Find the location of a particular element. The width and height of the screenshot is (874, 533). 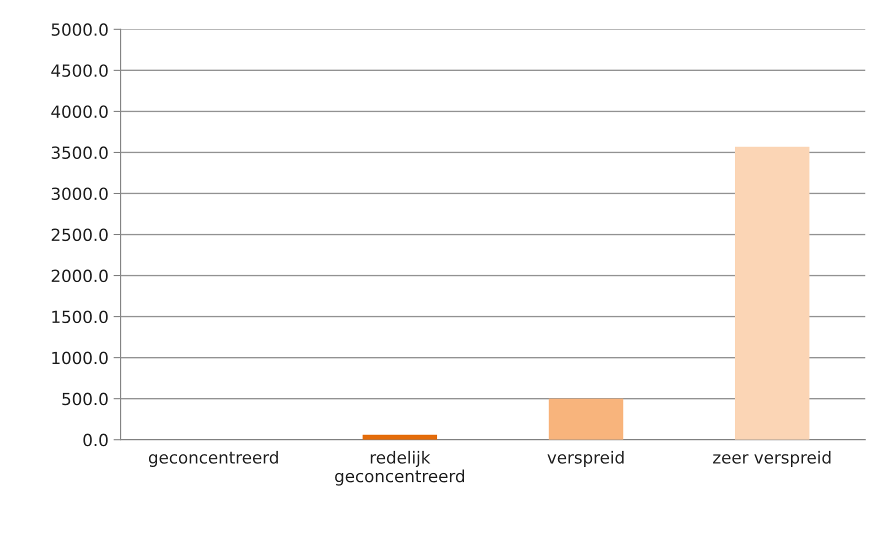

y-tick-label: 1500.0 is located at coordinates (80, 317).